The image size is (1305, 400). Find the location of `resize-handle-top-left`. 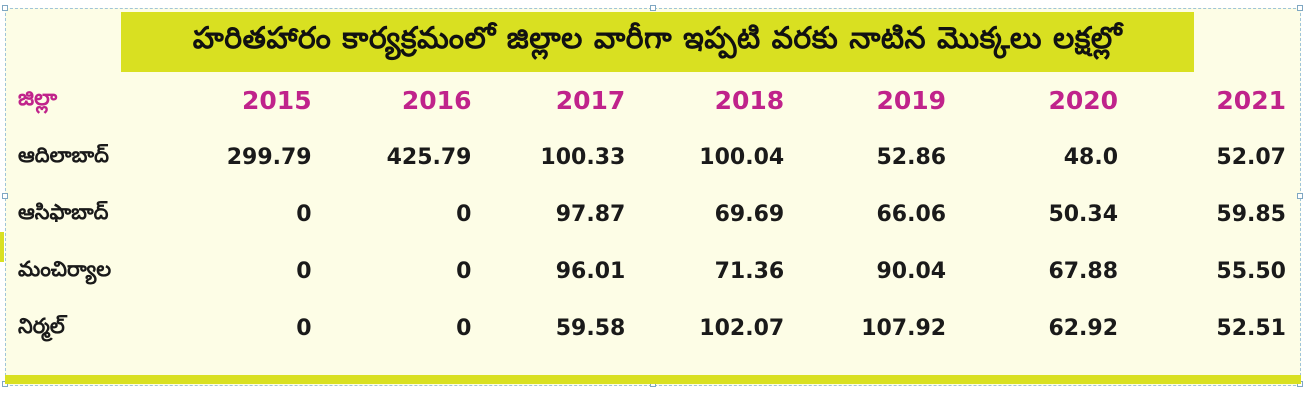

resize-handle-top-left is located at coordinates (5, 8).